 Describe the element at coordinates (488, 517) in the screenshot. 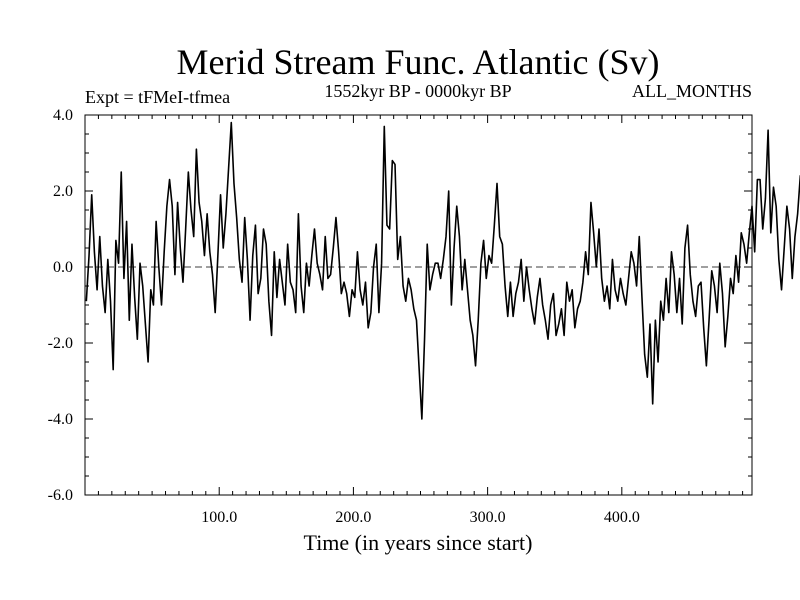

I see `x-tick-label: 300.0` at that location.